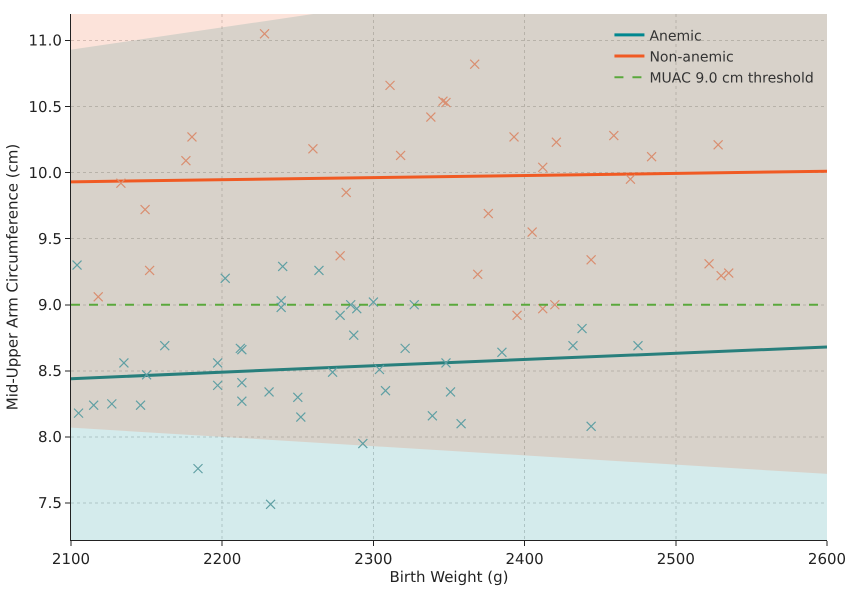 The image size is (858, 595). I want to click on y-tick-label: 10.0, so click(45, 173).